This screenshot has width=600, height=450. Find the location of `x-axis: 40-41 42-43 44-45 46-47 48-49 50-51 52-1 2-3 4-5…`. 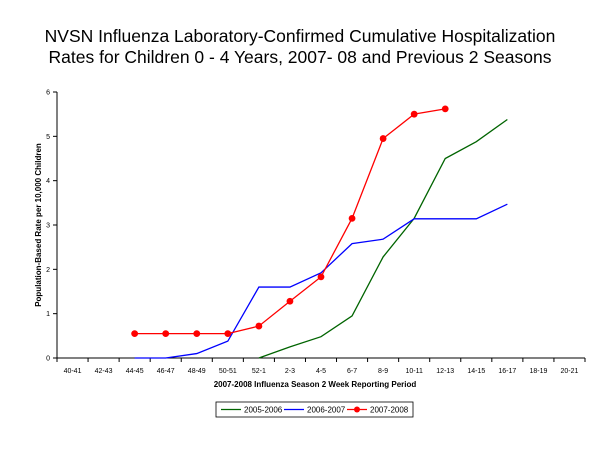

x-axis: 40-41 42-43 44-45 46-47 48-49 50-51 52-1 2-3 4-5… is located at coordinates (321, 366).